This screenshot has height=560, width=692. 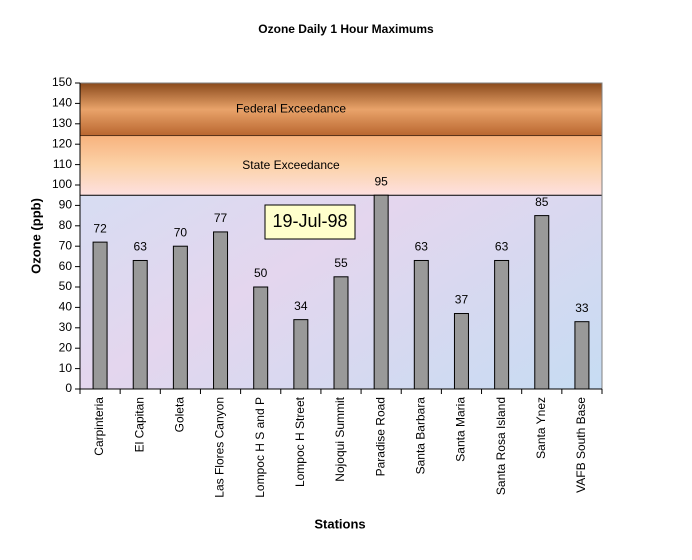 I want to click on x-tick-label: Goleta, so click(x=180, y=415).